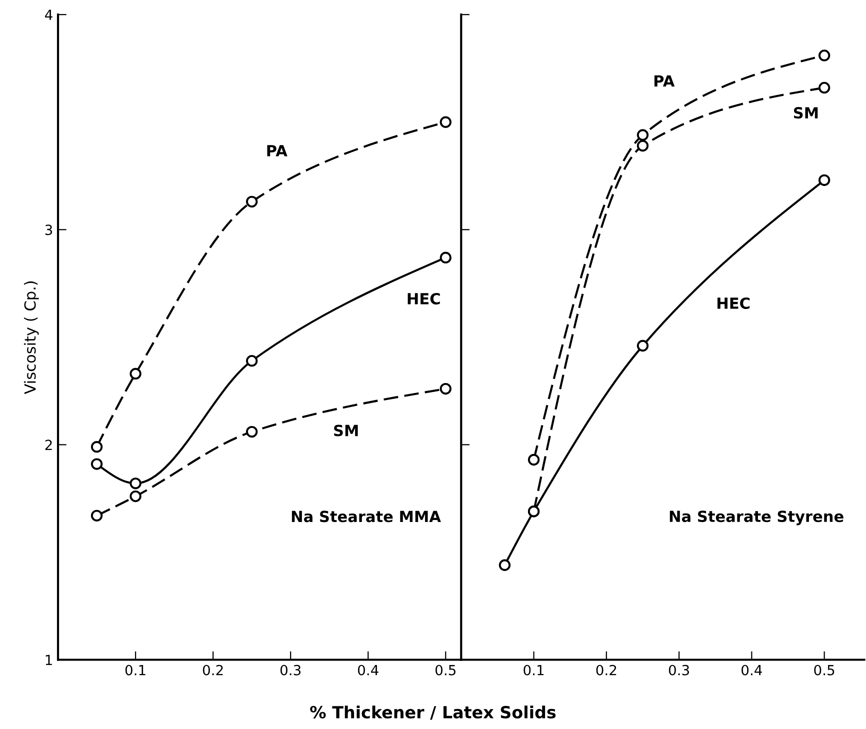  Describe the element at coordinates (48, 230) in the screenshot. I see `y-tick-label: 3` at that location.